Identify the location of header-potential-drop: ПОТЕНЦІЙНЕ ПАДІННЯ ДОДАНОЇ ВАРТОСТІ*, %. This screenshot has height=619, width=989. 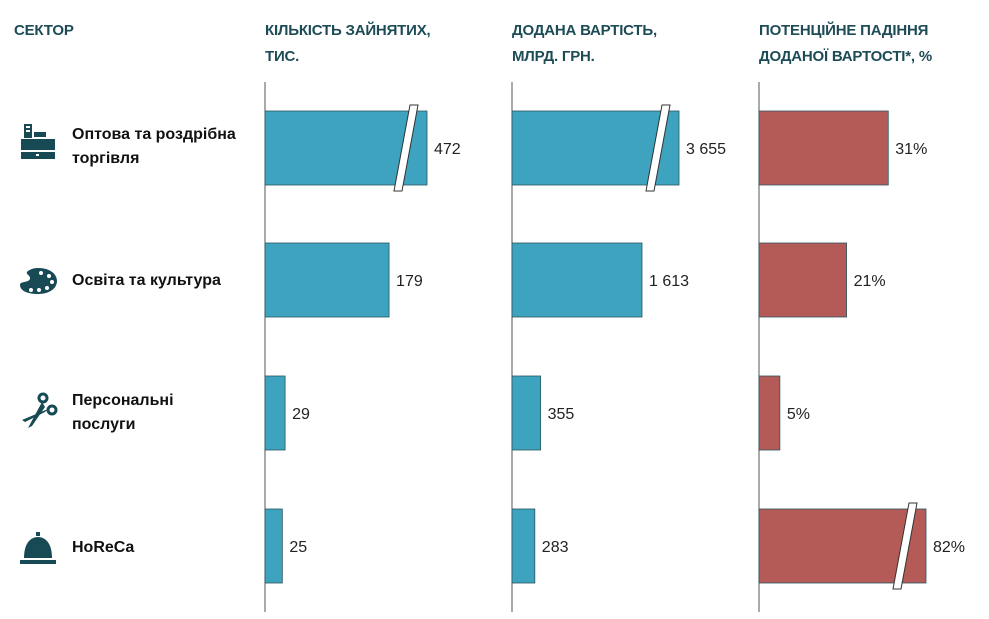
(845, 44).